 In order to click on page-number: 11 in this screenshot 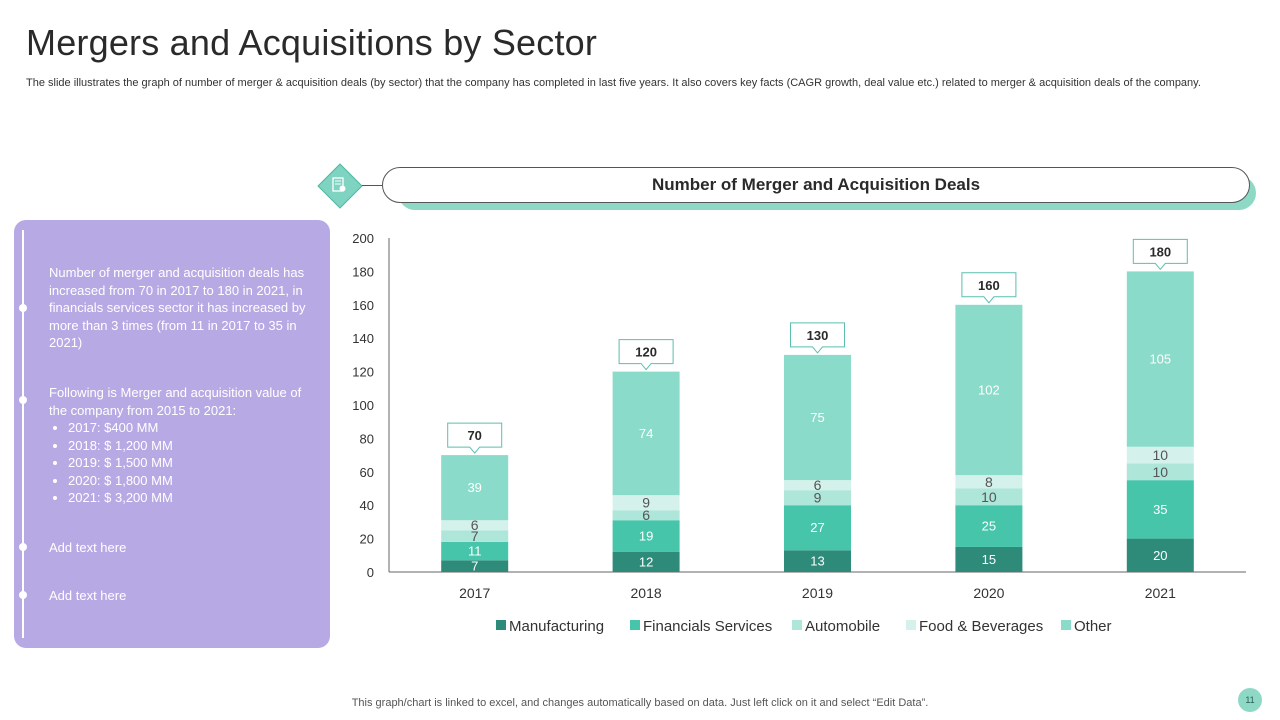, I will do `click(1250, 700)`.